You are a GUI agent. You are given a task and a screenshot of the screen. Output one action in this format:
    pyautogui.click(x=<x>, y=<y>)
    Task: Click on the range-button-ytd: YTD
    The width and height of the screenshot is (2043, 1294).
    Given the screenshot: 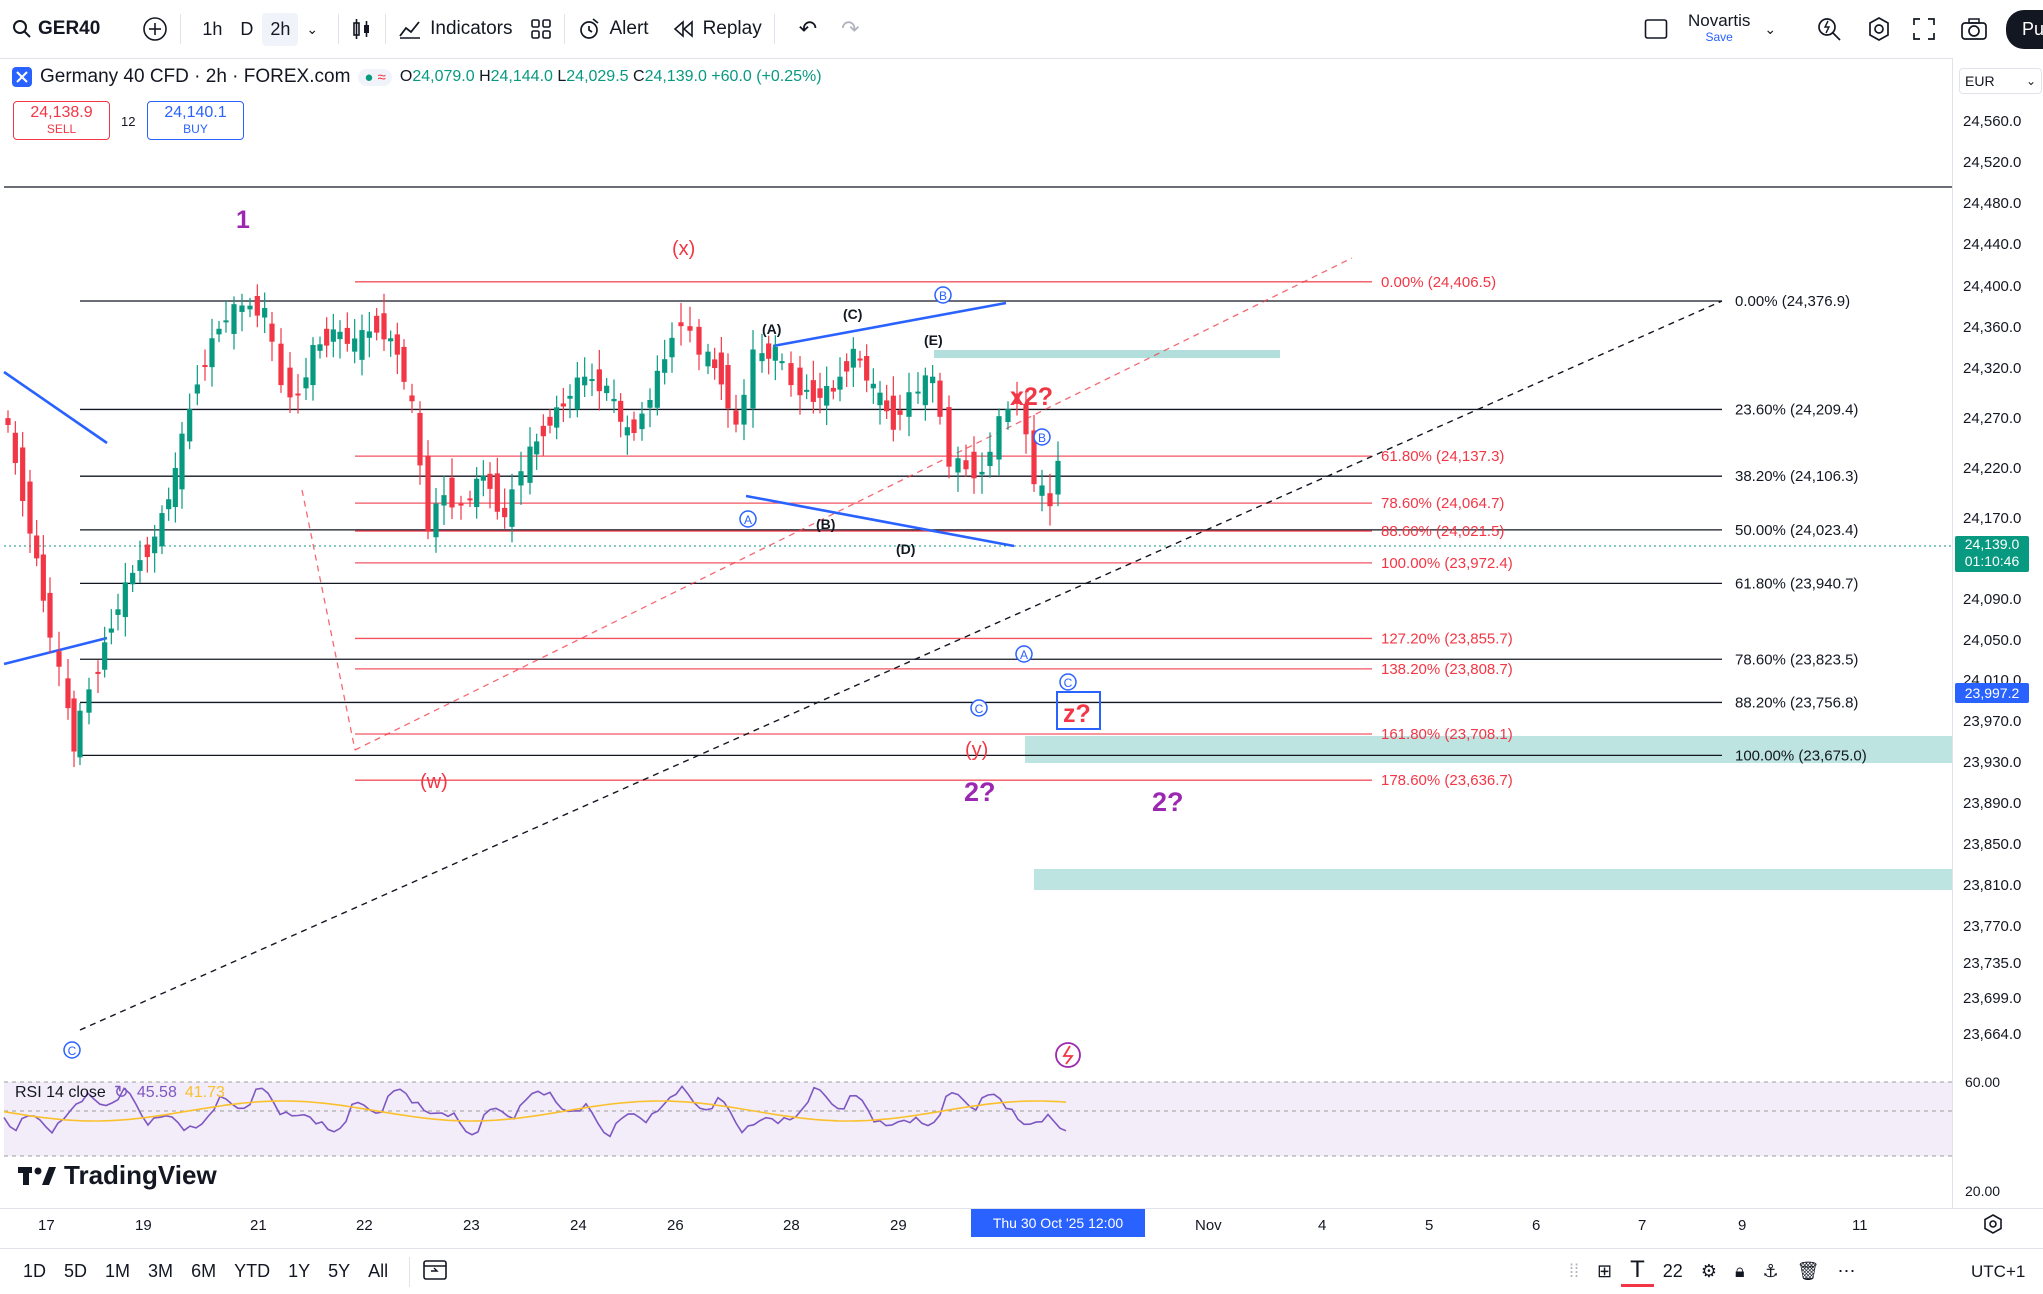 What is the action you would take?
    pyautogui.click(x=252, y=1271)
    